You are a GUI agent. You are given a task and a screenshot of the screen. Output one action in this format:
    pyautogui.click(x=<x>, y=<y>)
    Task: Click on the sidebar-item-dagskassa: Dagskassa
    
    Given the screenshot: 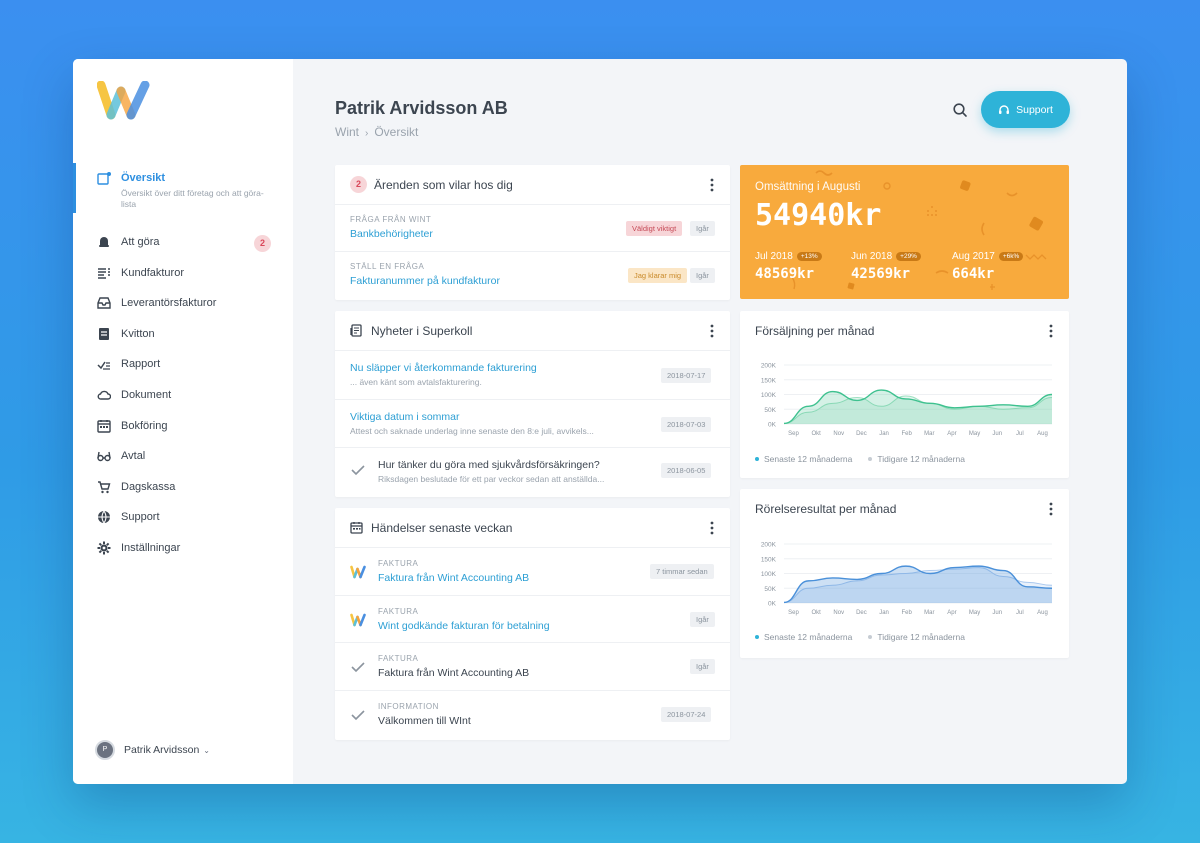 What is the action you would take?
    pyautogui.click(x=183, y=493)
    